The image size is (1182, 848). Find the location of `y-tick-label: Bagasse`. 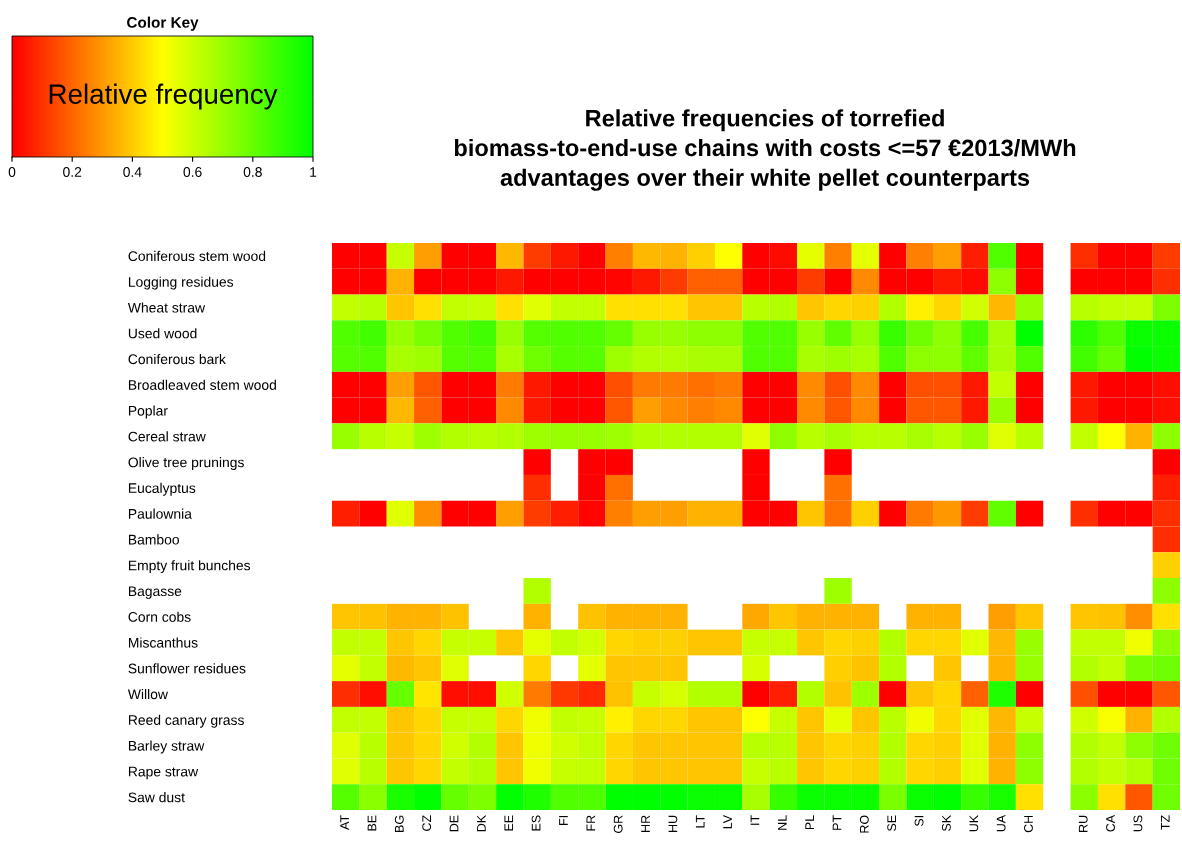

y-tick-label: Bagasse is located at coordinates (155, 592).